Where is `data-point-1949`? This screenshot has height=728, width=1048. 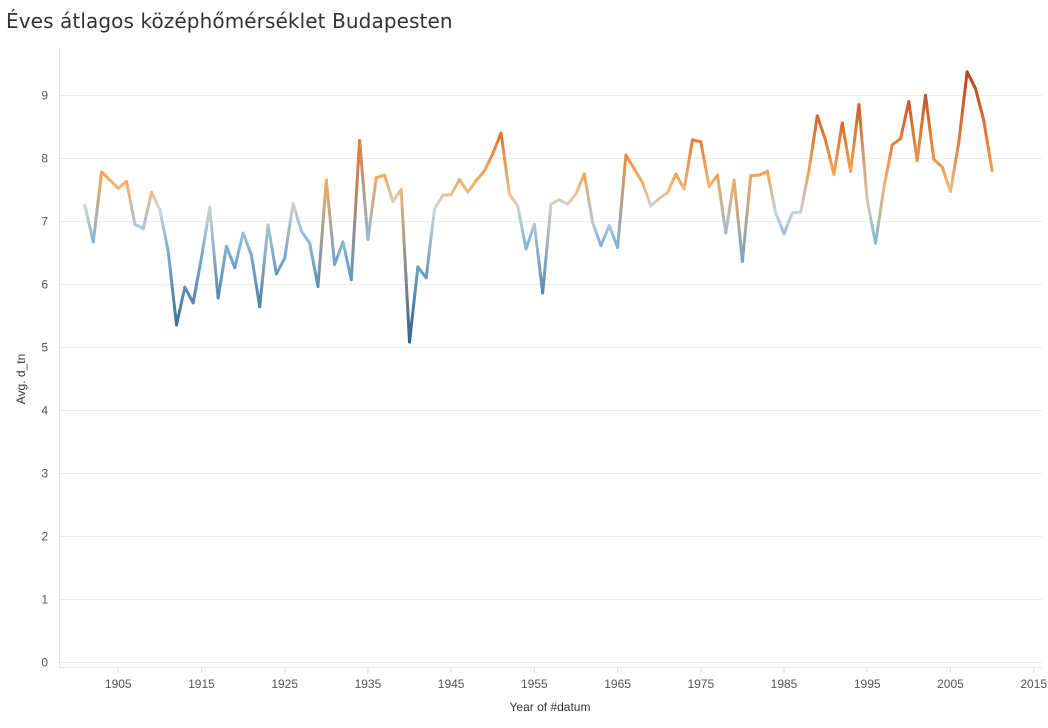 data-point-1949 is located at coordinates (484, 170).